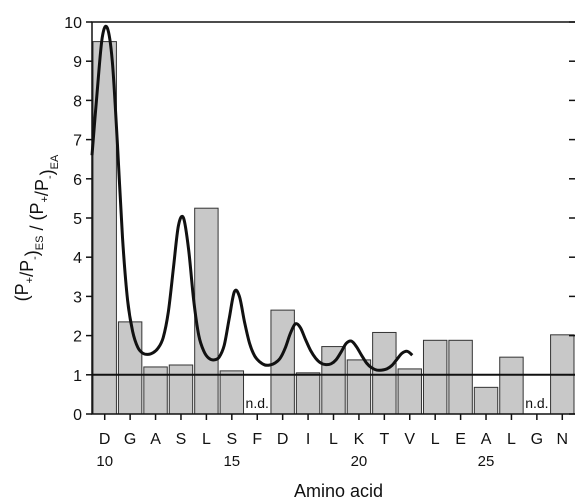  Describe the element at coordinates (257, 439) in the screenshot. I see `x-tick-label: F` at that location.